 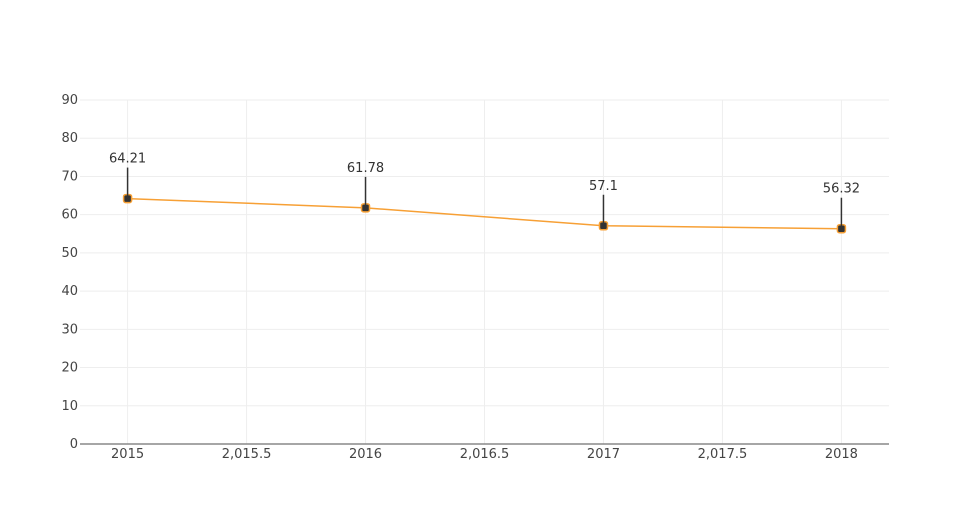 I want to click on x-tick-label: 2,015.5, so click(x=247, y=454).